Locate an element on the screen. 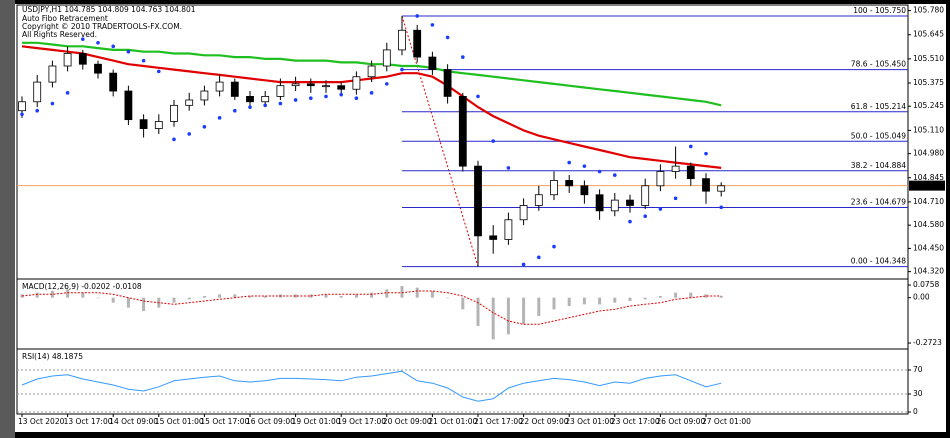 The image size is (950, 438). y-tick-label: 104.710 is located at coordinates (928, 201).